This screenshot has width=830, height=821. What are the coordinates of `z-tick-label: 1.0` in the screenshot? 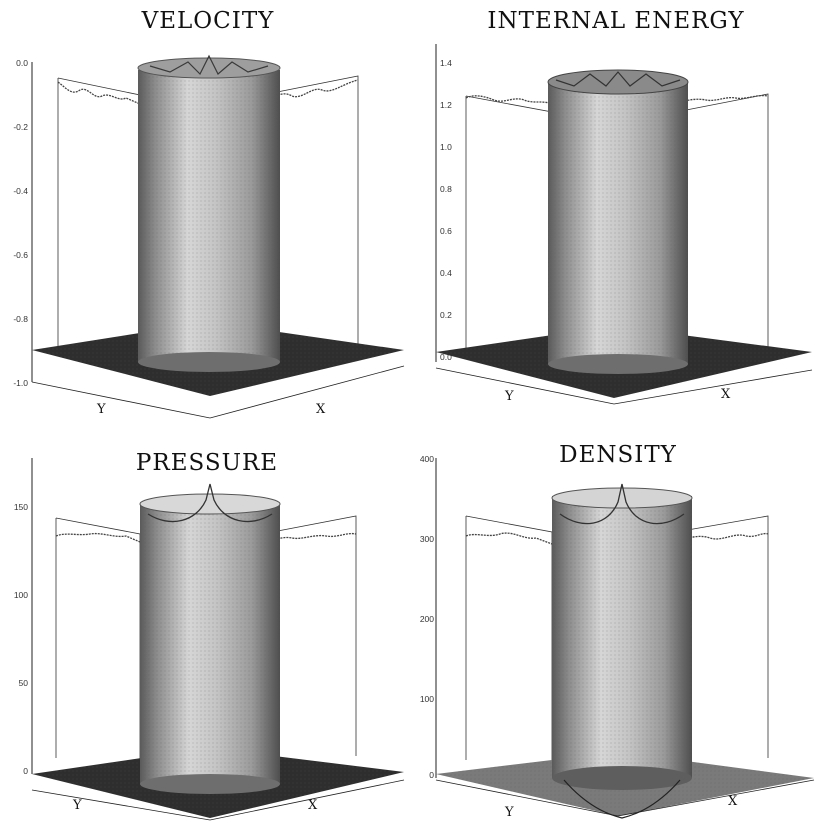 It's located at (446, 147).